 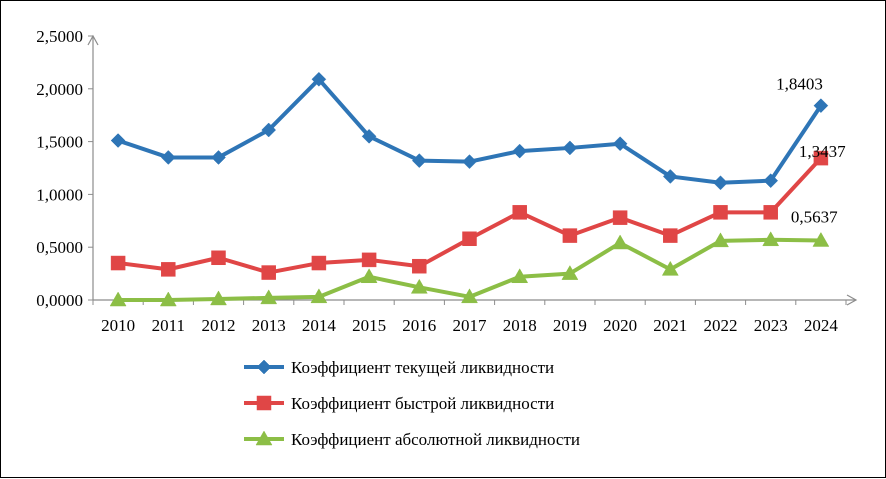 What do you see at coordinates (670, 325) in the screenshot?
I see `x-tick-label: 2021` at bounding box center [670, 325].